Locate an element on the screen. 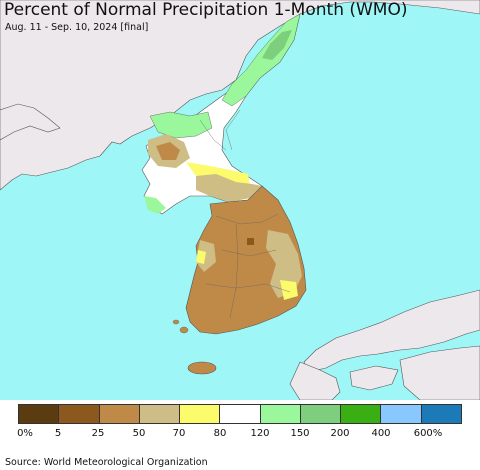 This screenshot has width=480, height=470. legend-tick-3: 50 is located at coordinates (139, 433).